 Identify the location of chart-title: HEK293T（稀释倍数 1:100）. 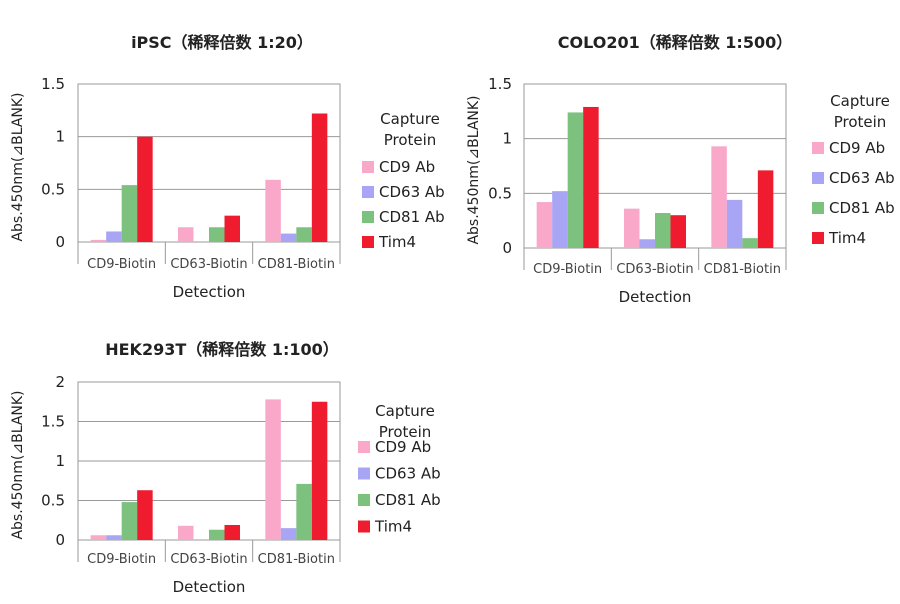
(222, 349).